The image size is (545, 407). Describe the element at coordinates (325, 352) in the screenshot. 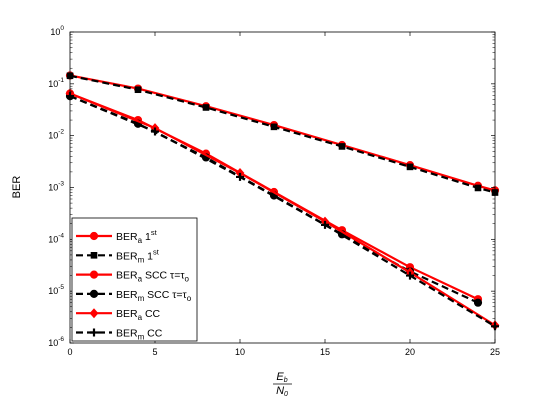

I see `x-tick-label: 15` at that location.